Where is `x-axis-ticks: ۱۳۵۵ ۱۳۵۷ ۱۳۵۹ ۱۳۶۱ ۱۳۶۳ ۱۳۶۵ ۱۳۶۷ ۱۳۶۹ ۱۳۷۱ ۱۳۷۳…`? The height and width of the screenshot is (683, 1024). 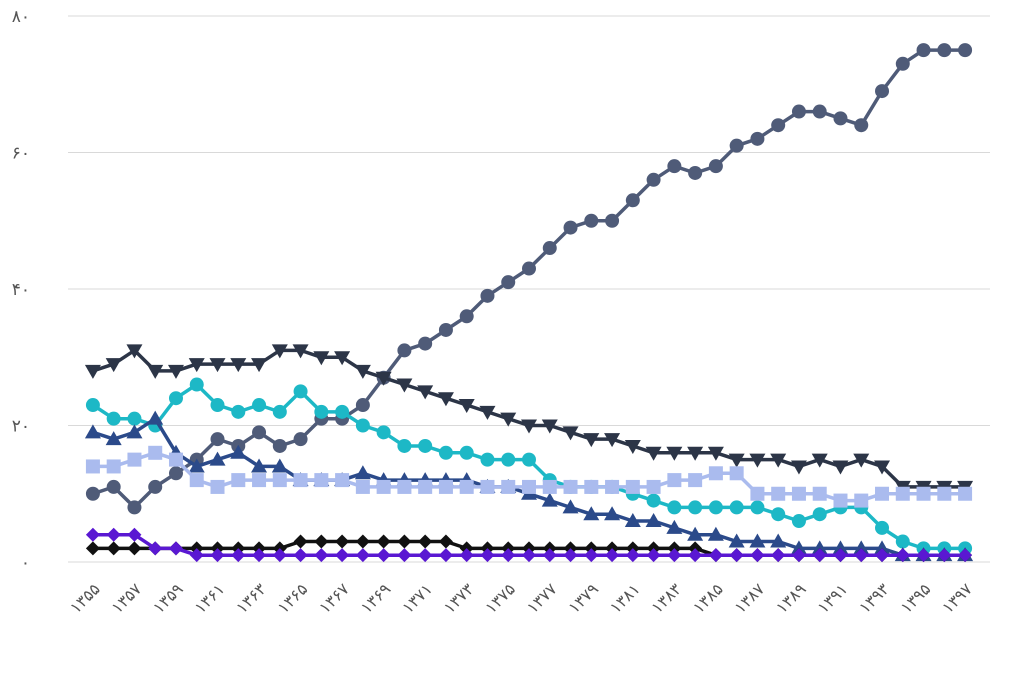
x-axis-ticks: ۱۳۵۵ ۱۳۵۷ ۱۳۵۹ ۱۳۶۱ ۱۳۶۳ ۱۳۶۵ ۱۳۶۷ ۱۳۶۹ ۱۳۷۱ ۱۳۷۳… is located at coordinates (521, 598).